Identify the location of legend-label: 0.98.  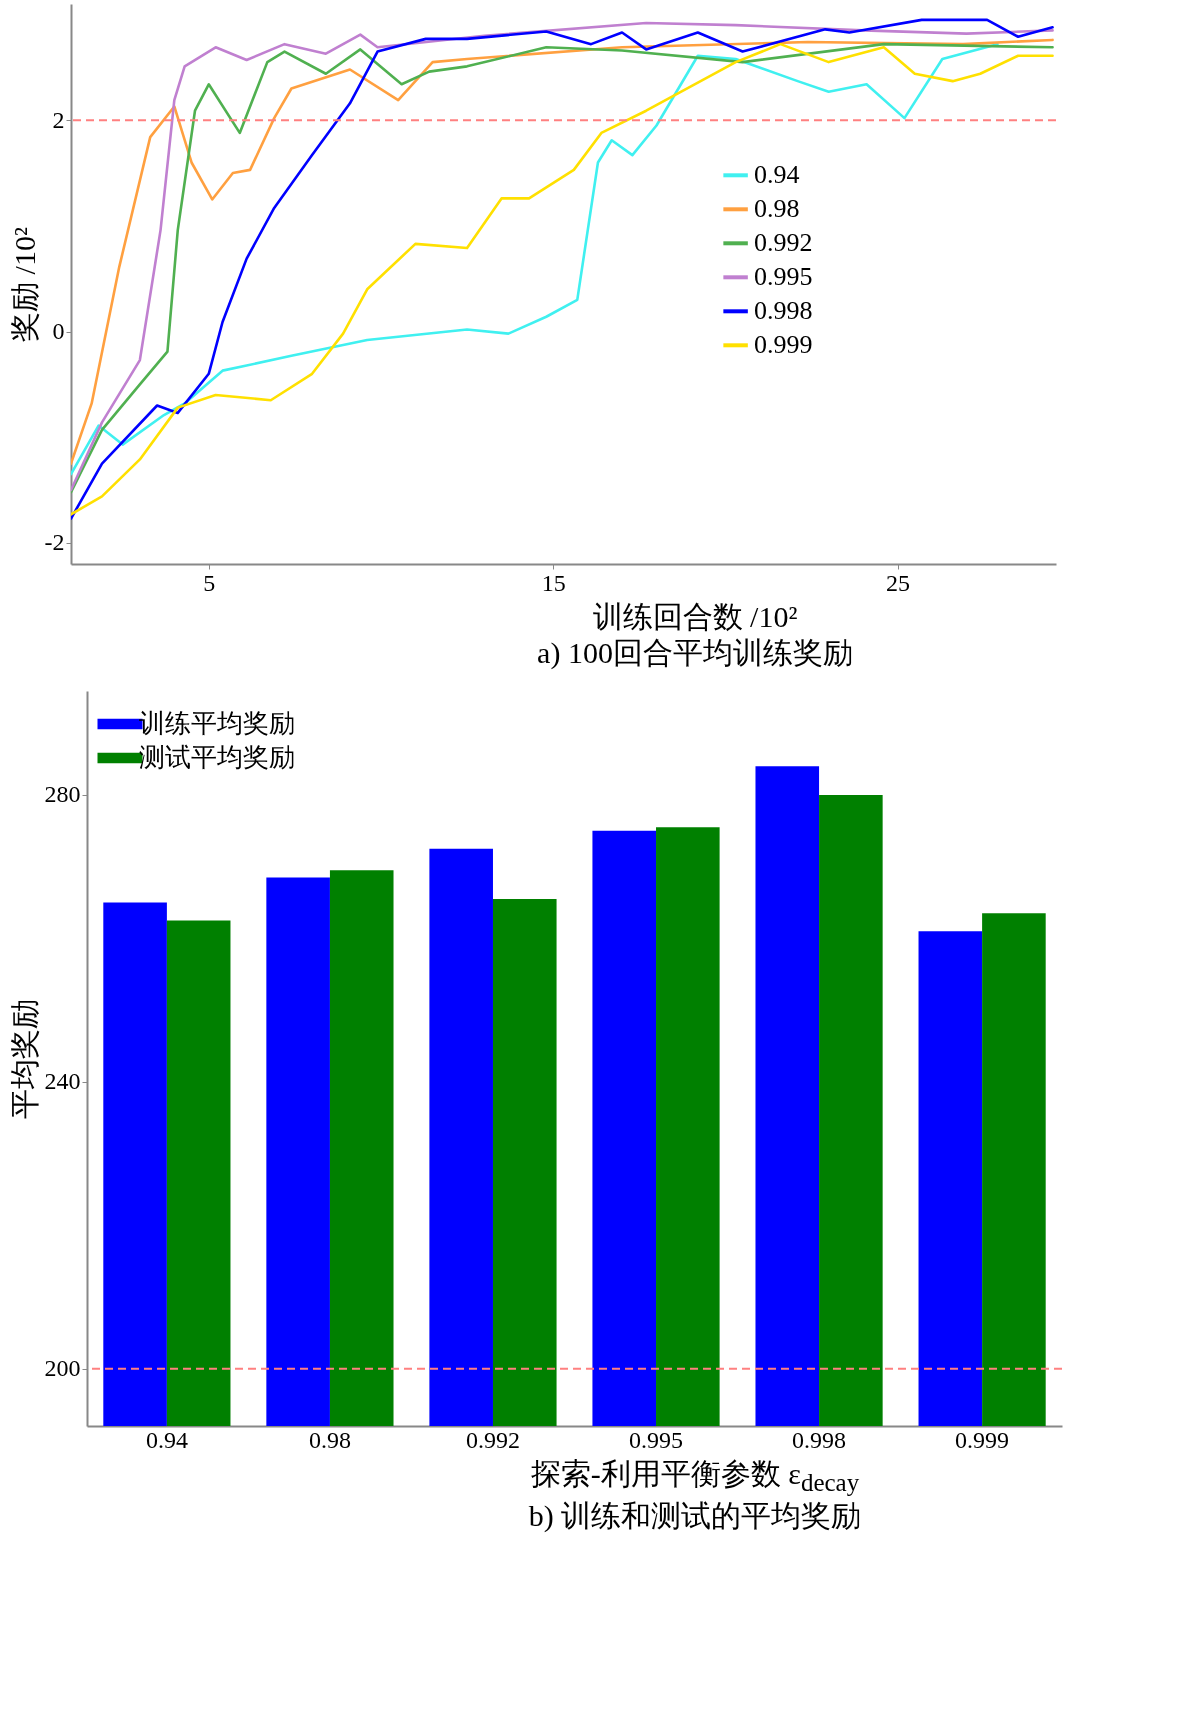
(777, 209).